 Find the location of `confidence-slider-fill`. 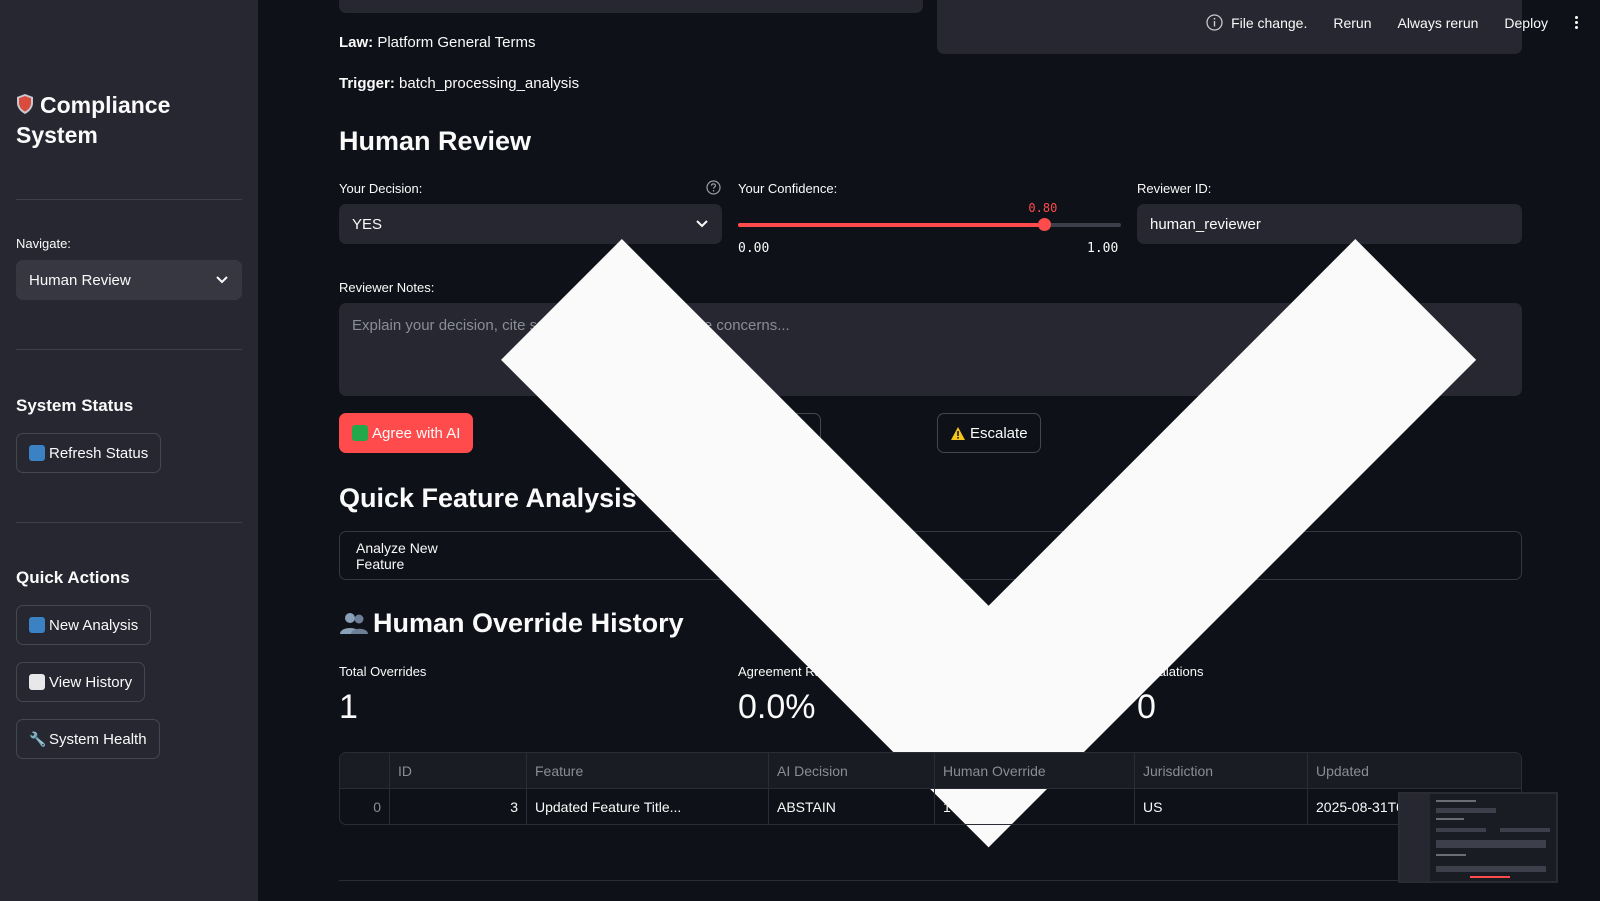

confidence-slider-fill is located at coordinates (891, 225).